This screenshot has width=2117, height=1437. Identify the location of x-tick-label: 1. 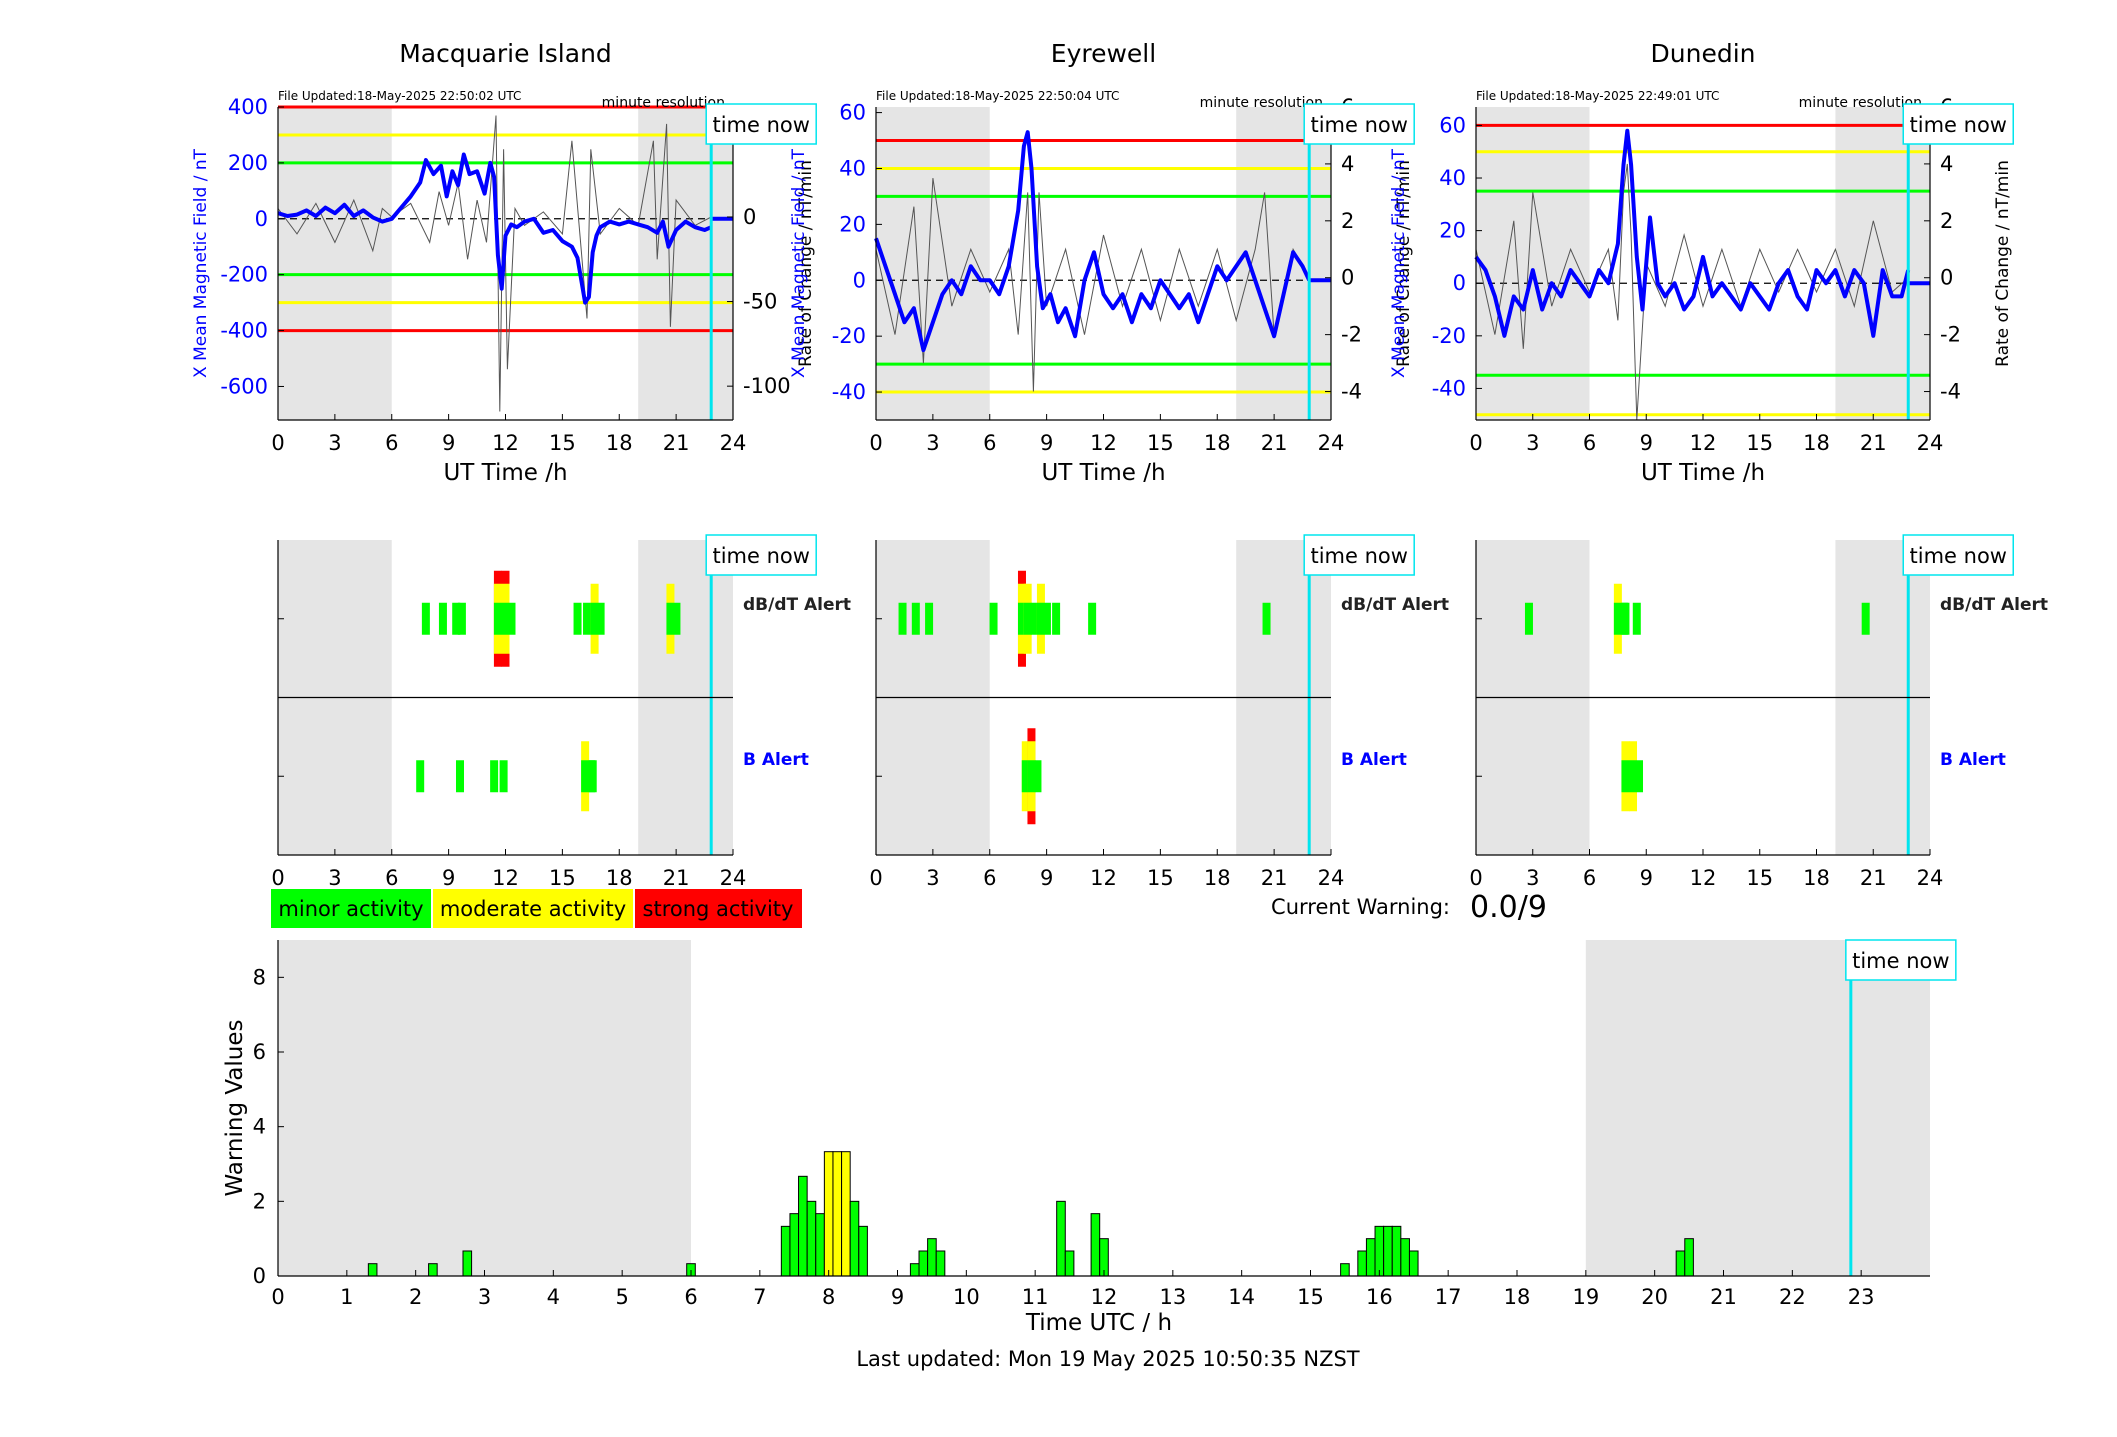
(346, 1297).